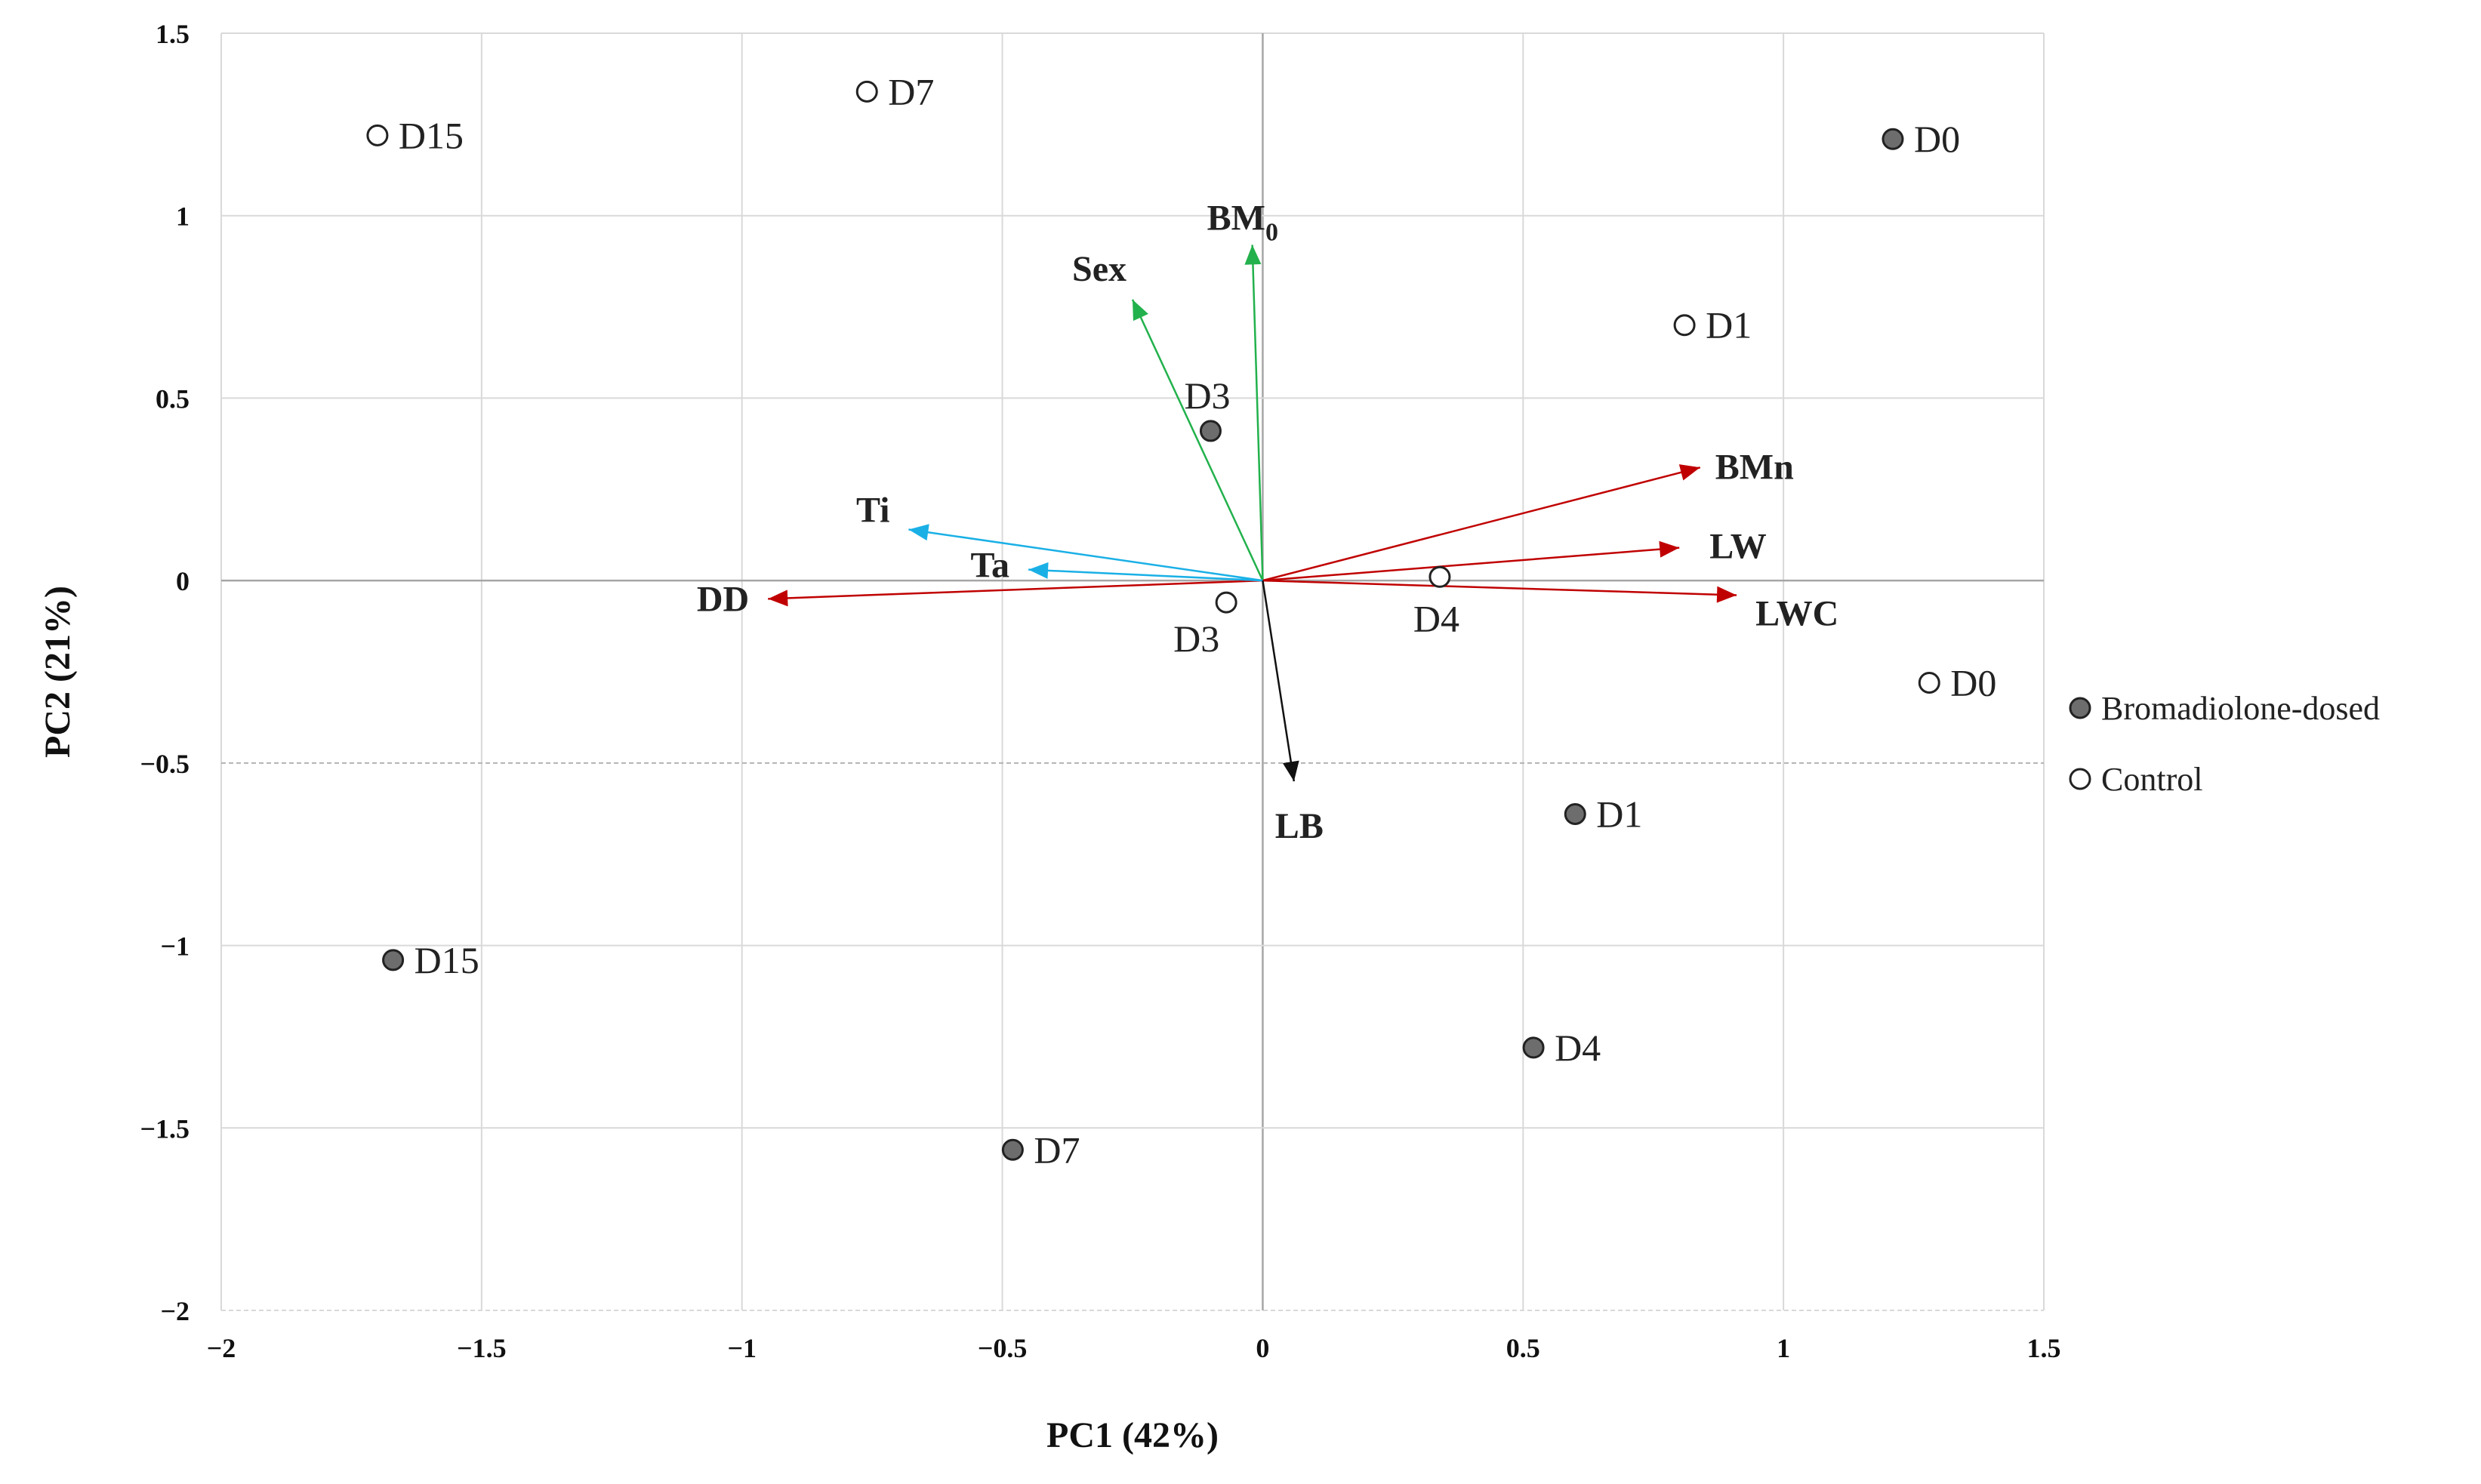 This screenshot has height=1484, width=2481. I want to click on x-tick-label: 0.5, so click(1523, 1348).